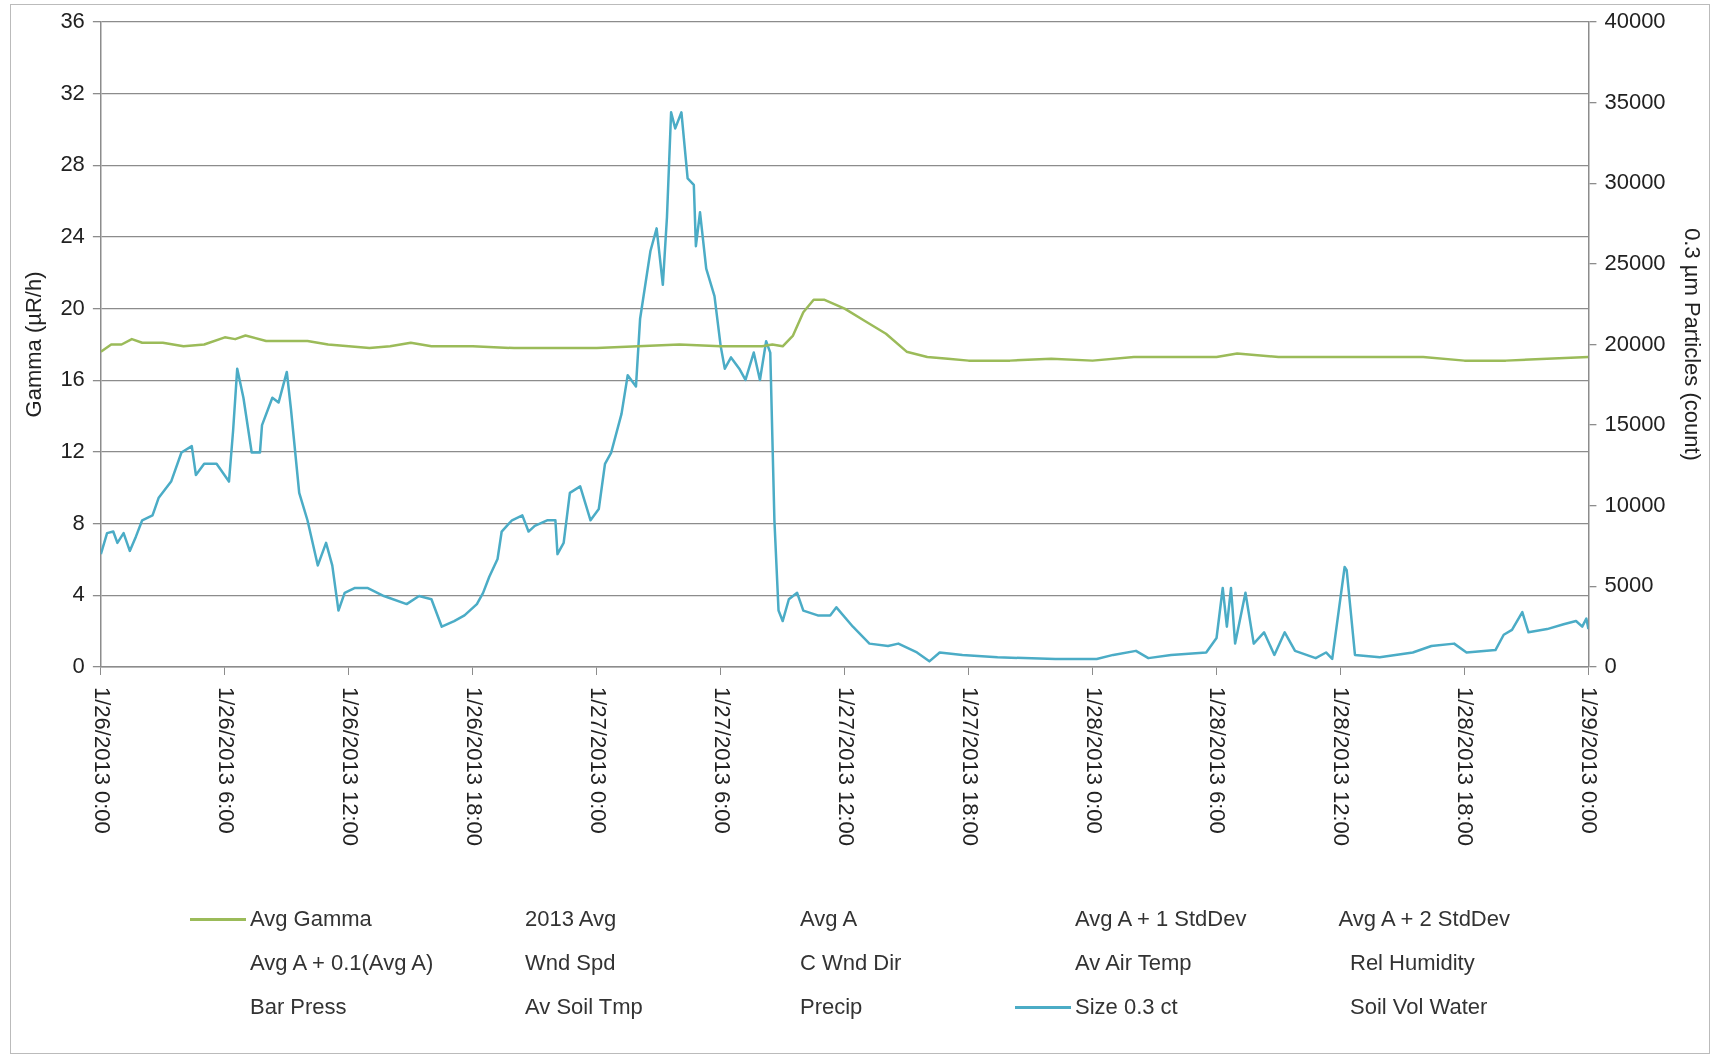 The width and height of the screenshot is (1722, 1059). What do you see at coordinates (846, 767) in the screenshot?
I see `x-tick-label: 1/27/2013 12:00` at bounding box center [846, 767].